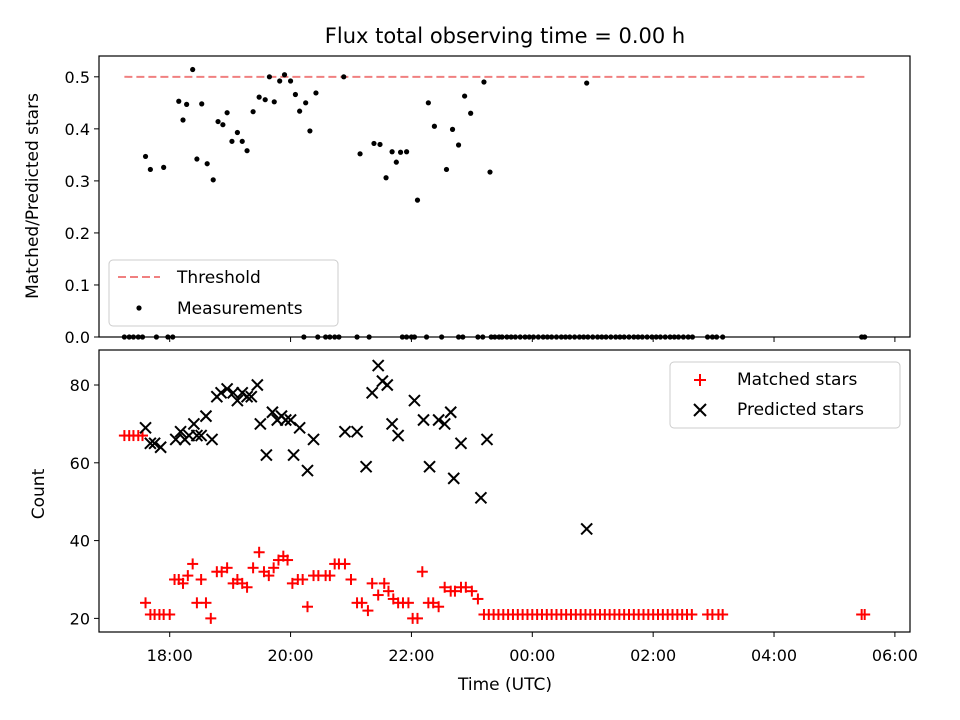  Describe the element at coordinates (218, 278) in the screenshot. I see `threshold-legend-label: Threshold` at that location.